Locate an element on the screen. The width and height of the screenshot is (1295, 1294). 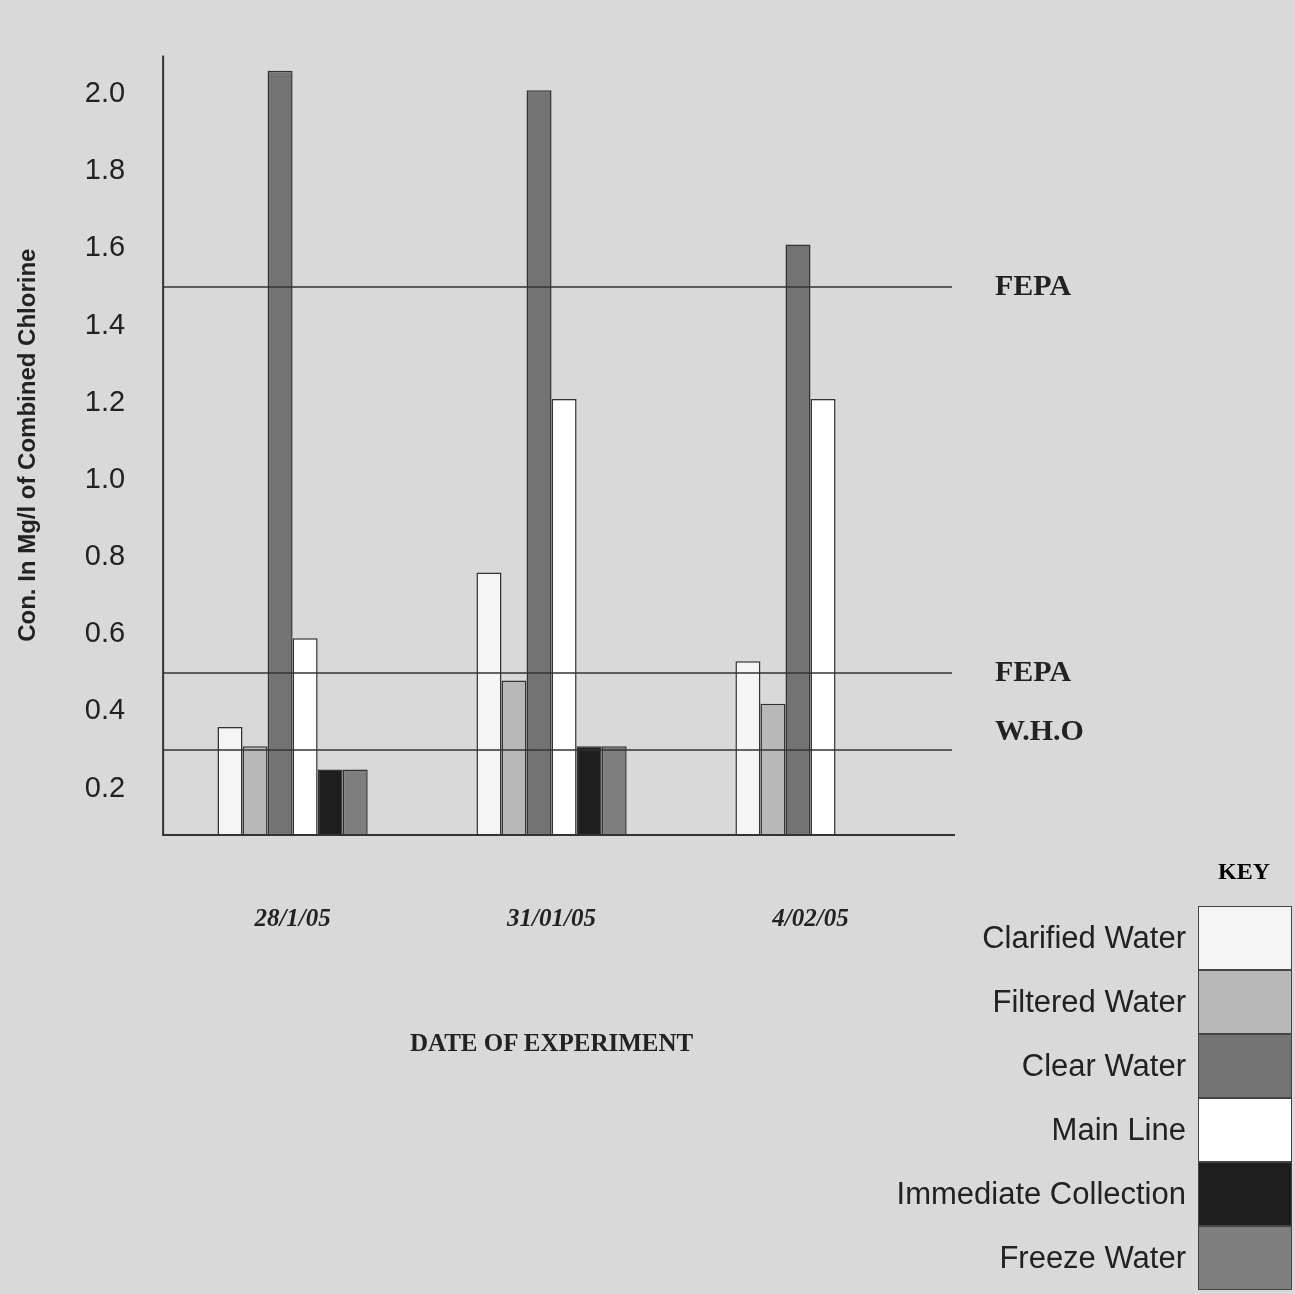
legend-label: Clear Water is located at coordinates (1103, 1066).